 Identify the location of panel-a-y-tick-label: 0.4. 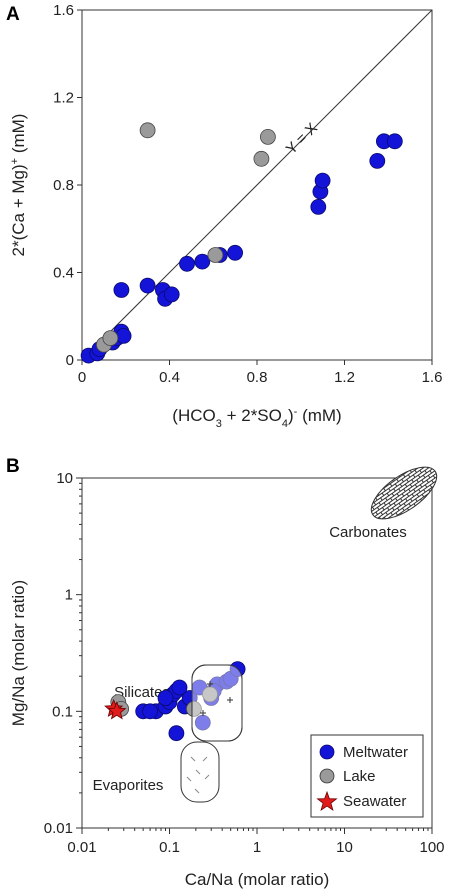
(63, 273).